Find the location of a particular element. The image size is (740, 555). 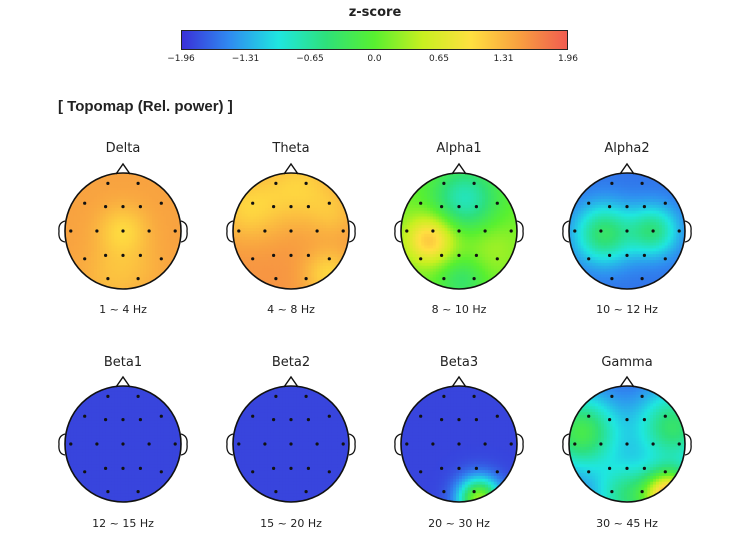

map-frequency-range: 4 ~ 8 Hz is located at coordinates (291, 309).